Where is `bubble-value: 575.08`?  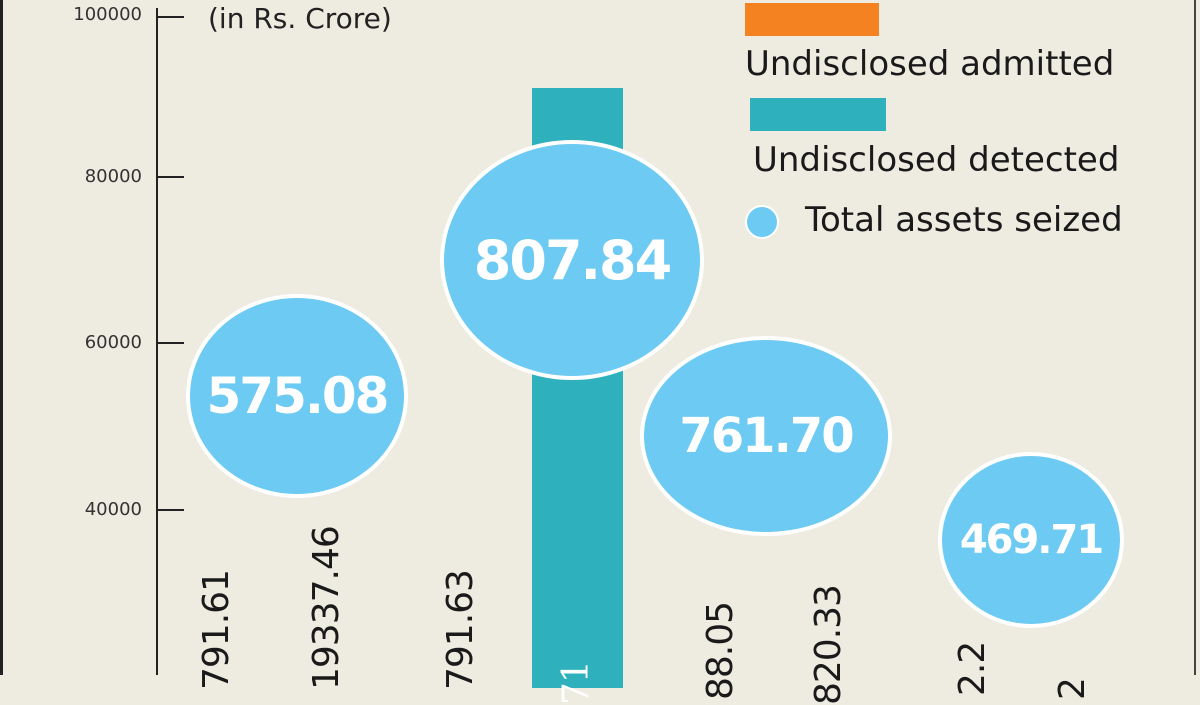
bubble-value: 575.08 is located at coordinates (298, 396).